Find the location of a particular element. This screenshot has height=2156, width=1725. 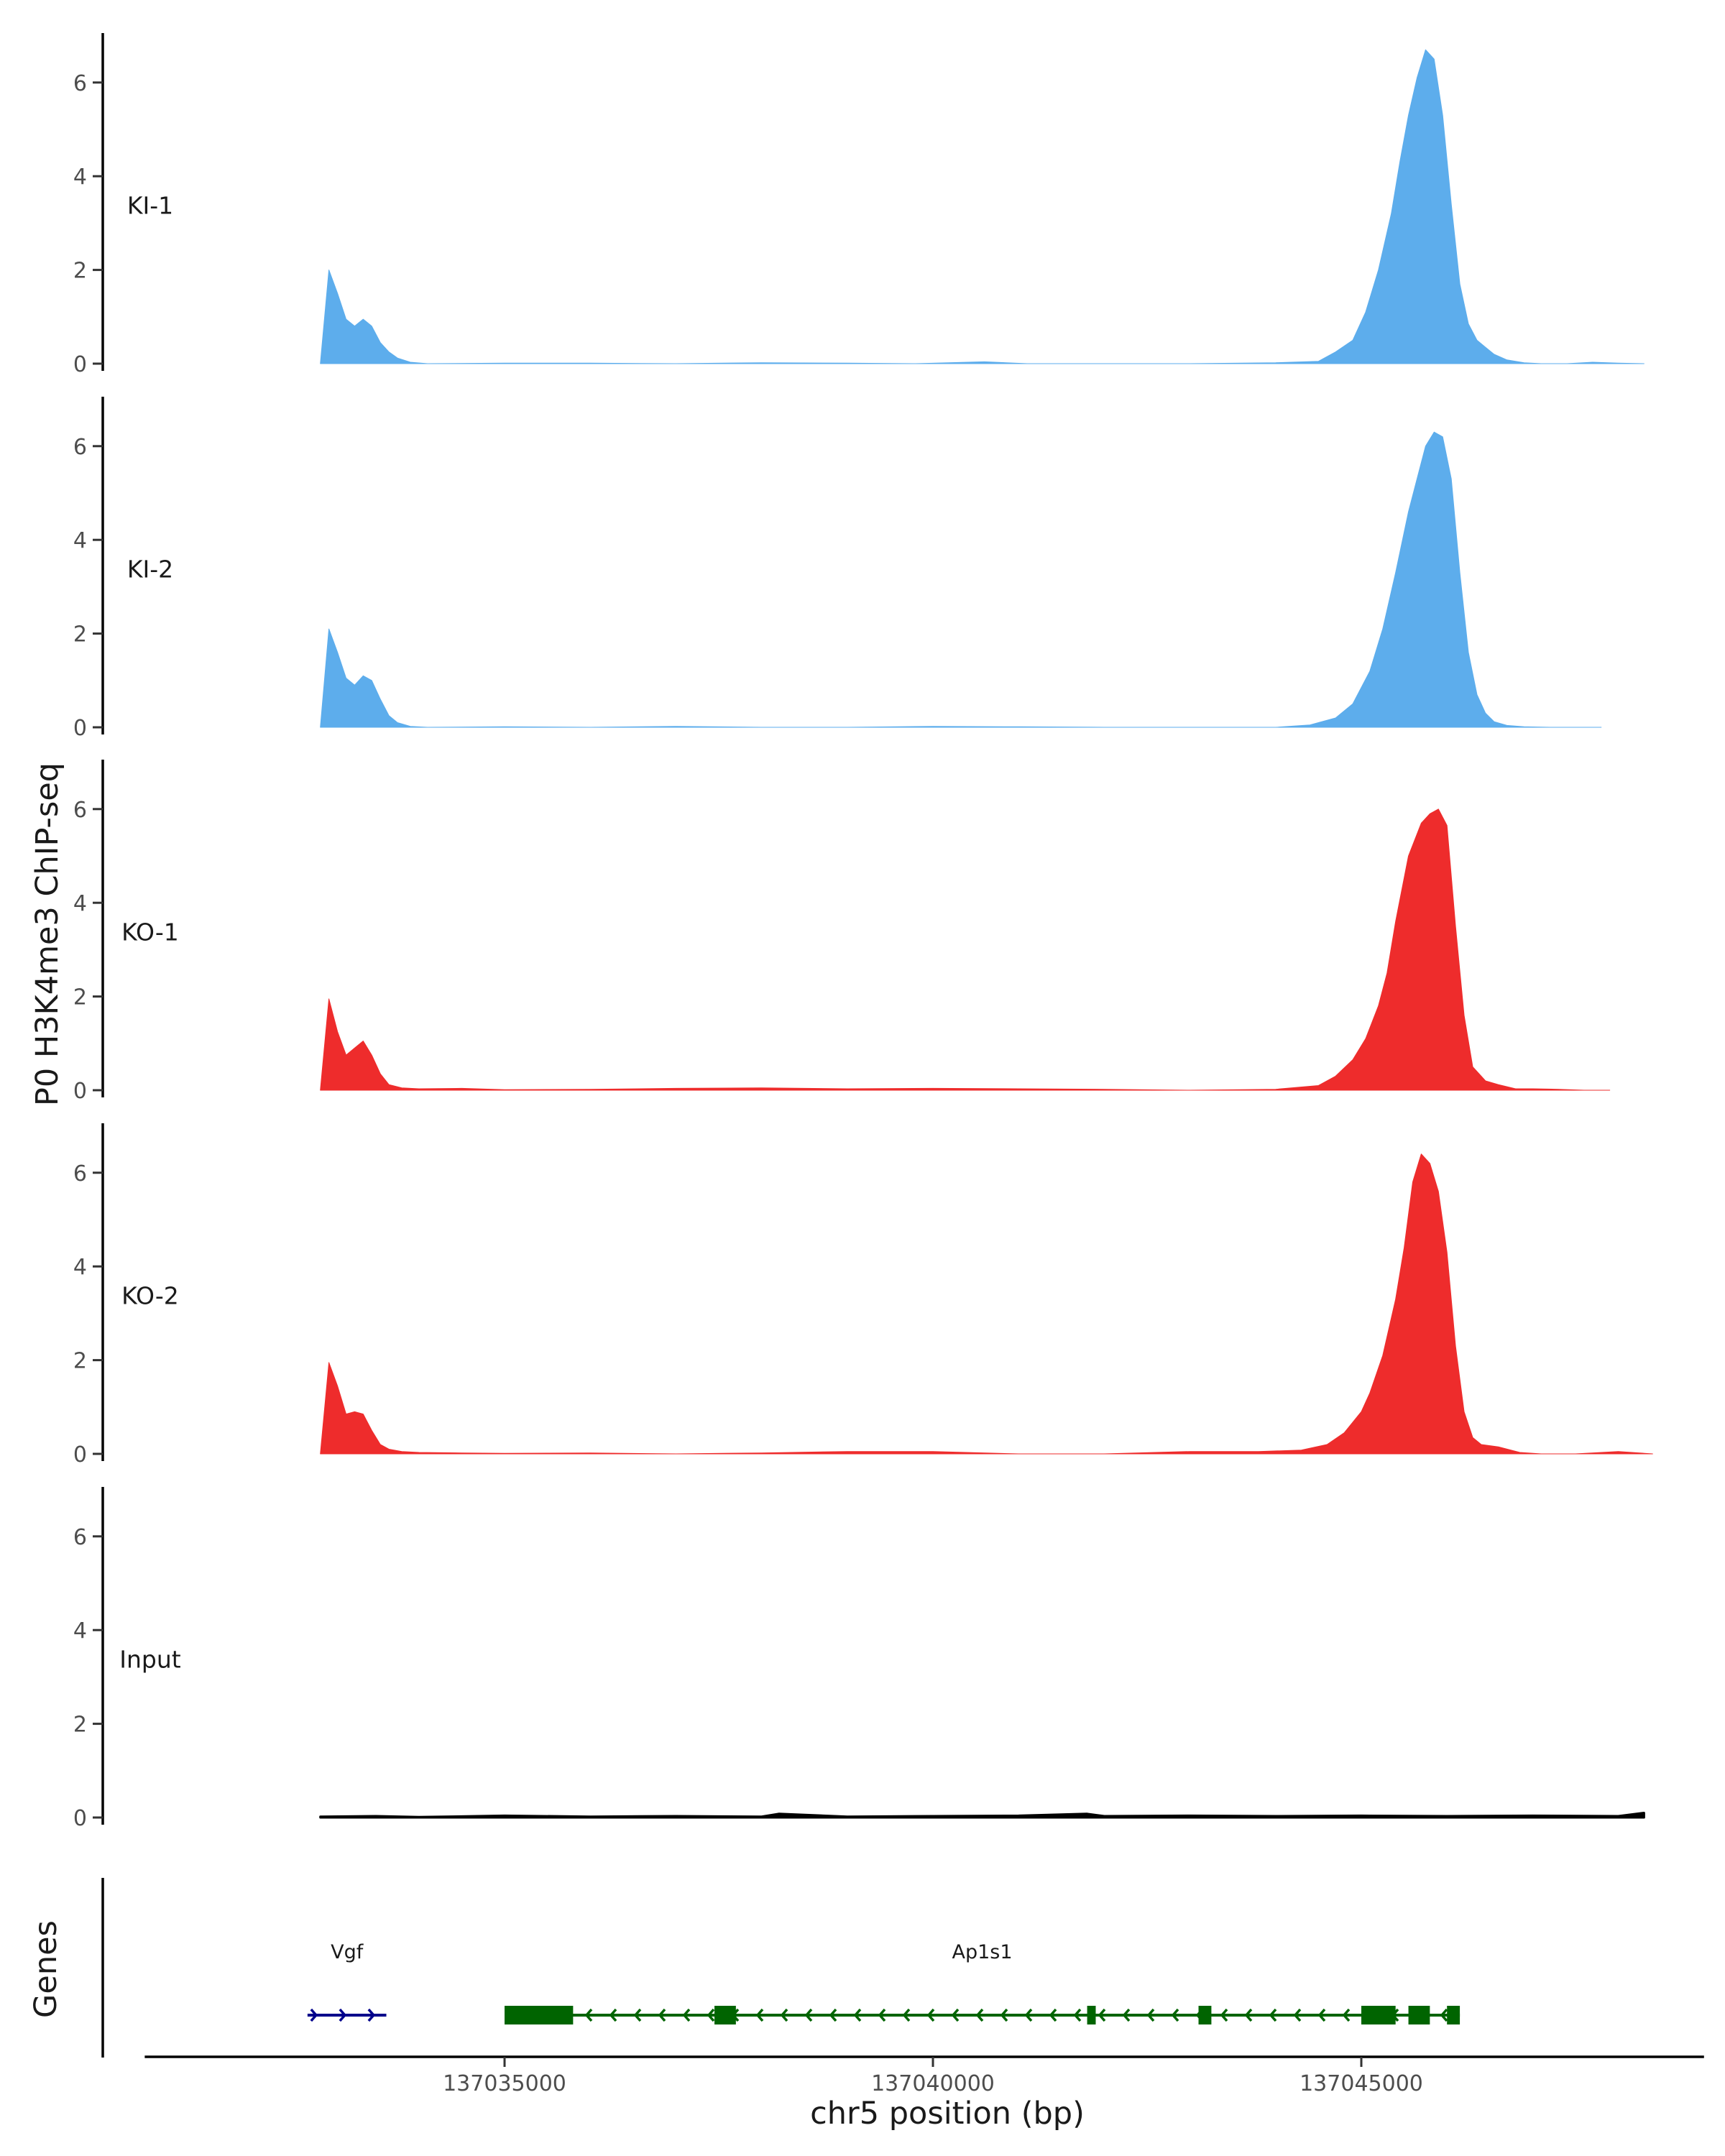

track-ko-1: 0 2 4 6 KO-1 is located at coordinates (842, 932).